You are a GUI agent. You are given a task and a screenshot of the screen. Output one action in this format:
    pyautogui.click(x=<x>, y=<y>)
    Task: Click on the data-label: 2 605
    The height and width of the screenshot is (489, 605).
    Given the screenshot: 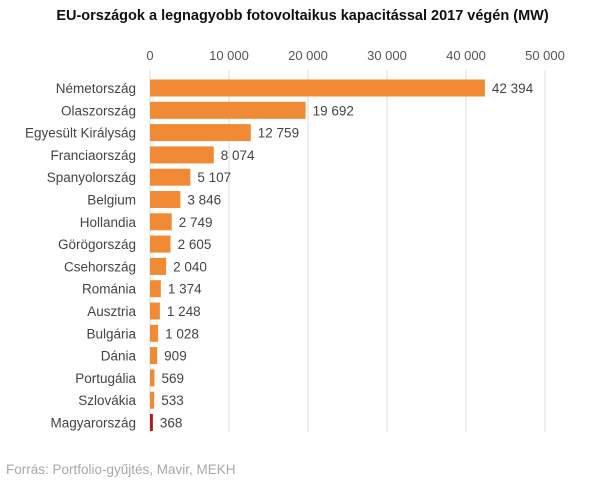 What is the action you would take?
    pyautogui.click(x=195, y=244)
    